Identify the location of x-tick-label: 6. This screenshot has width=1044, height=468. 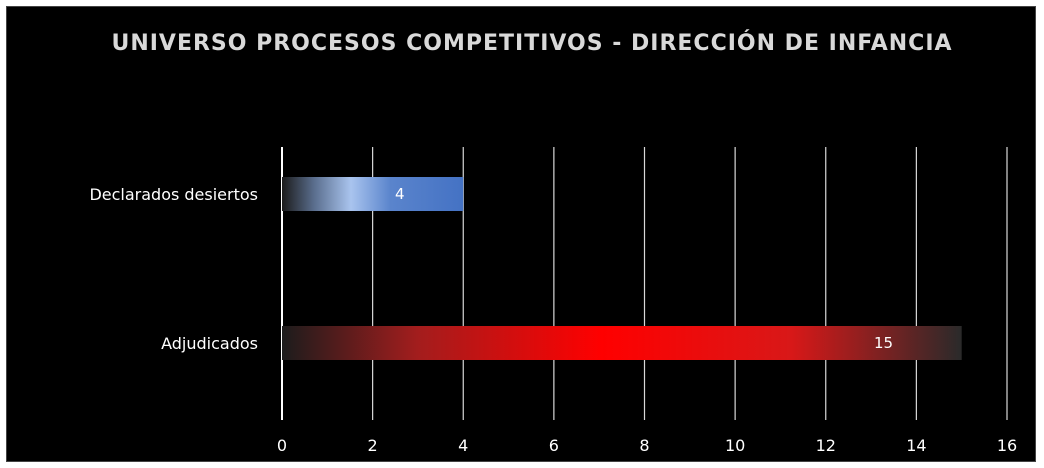
(554, 445).